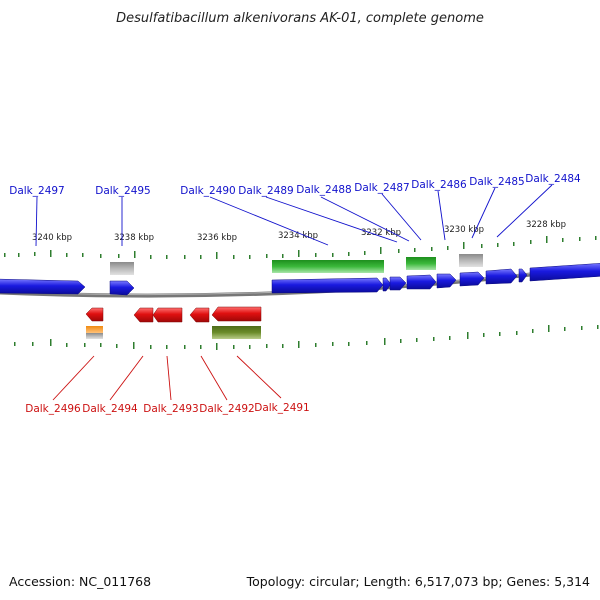  What do you see at coordinates (497, 182) in the screenshot?
I see `gene-label-dalk-2485: Dalk_2485` at bounding box center [497, 182].